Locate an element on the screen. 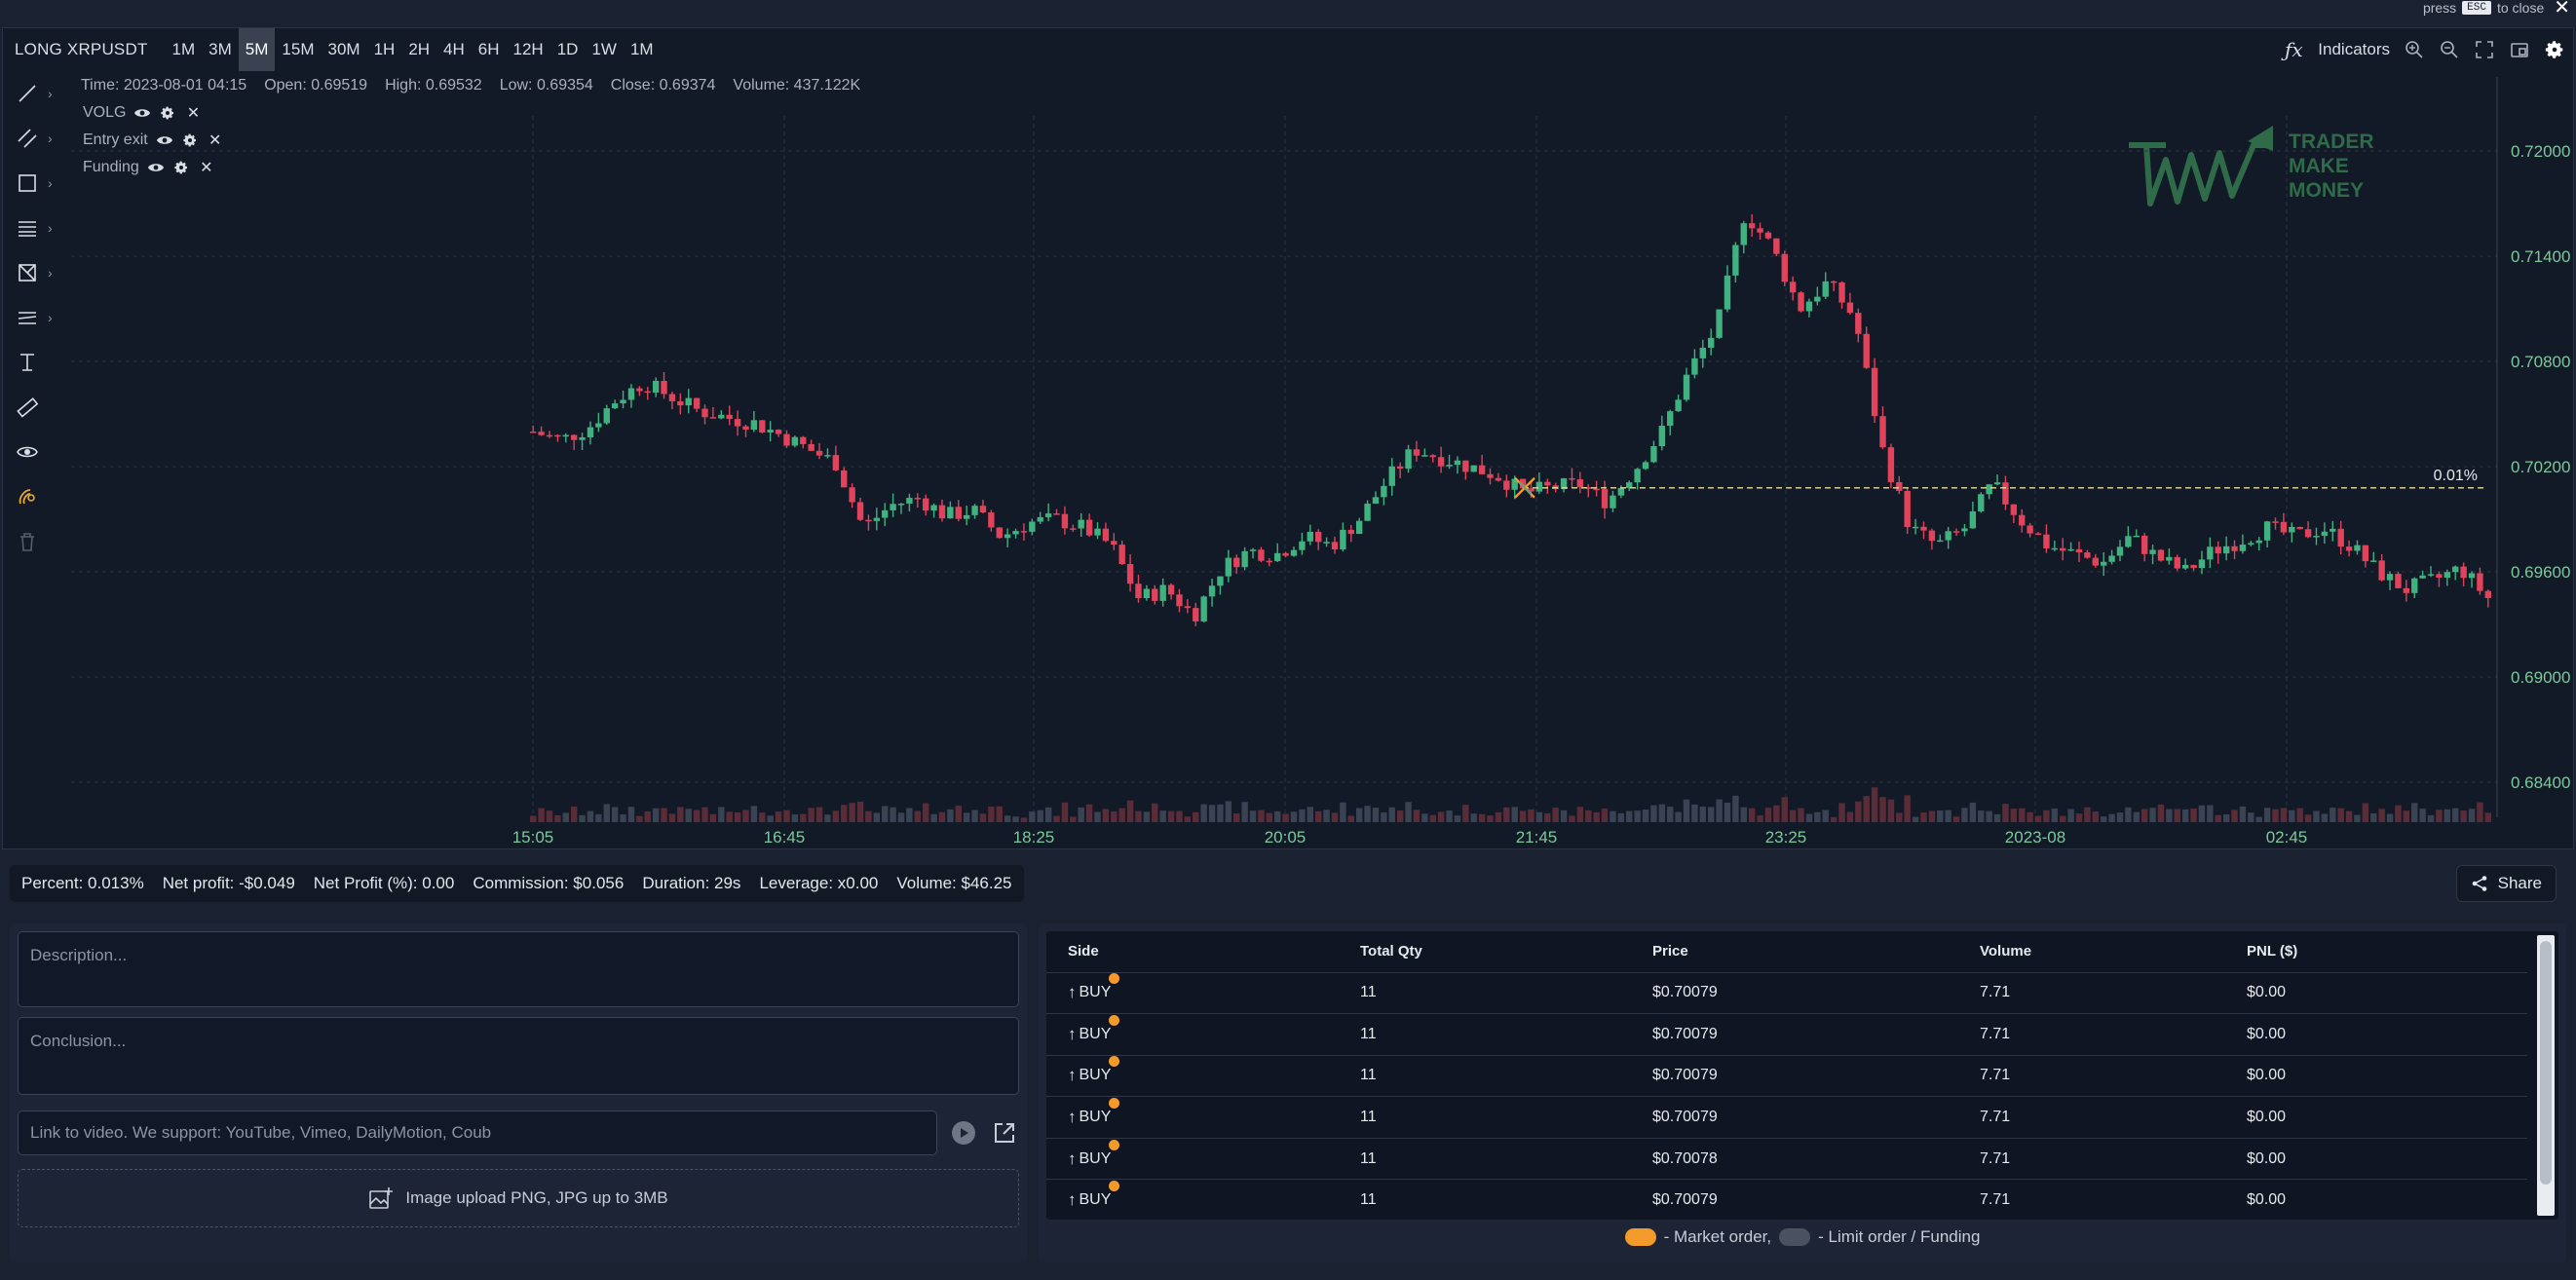  visibility-tool is located at coordinates (32, 452).